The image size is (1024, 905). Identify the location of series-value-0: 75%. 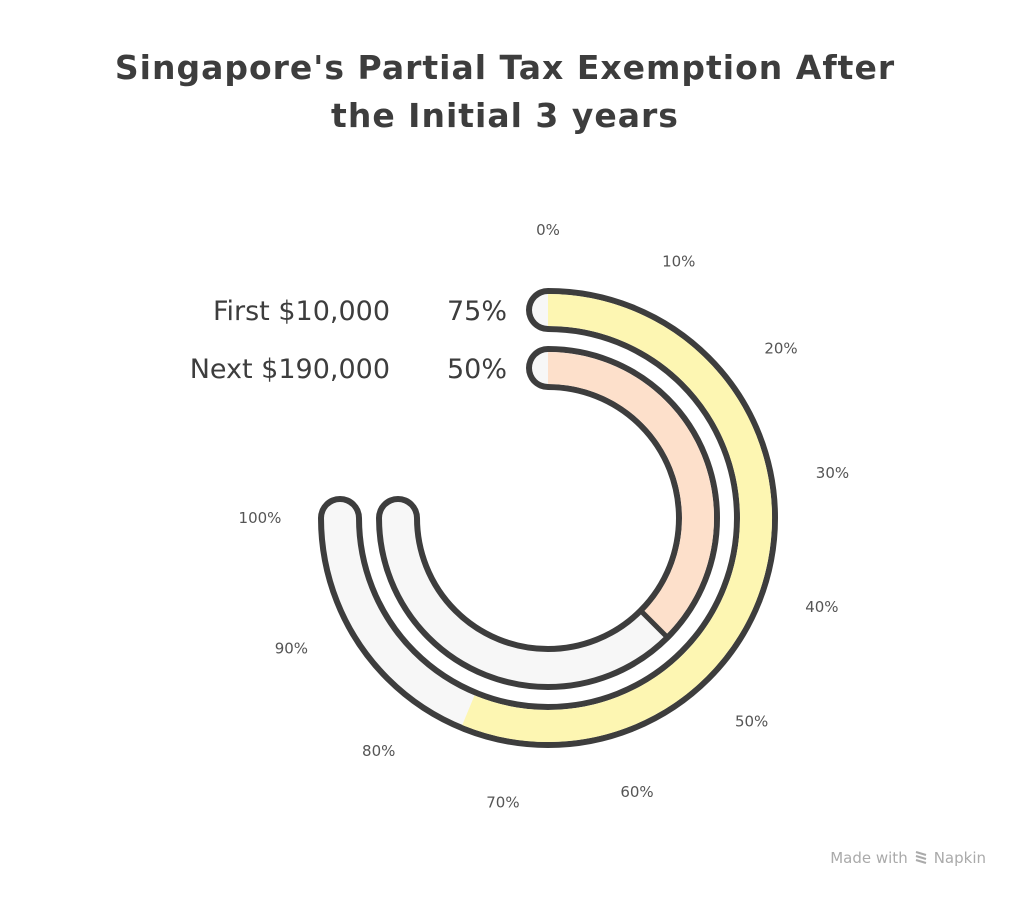
(477, 311).